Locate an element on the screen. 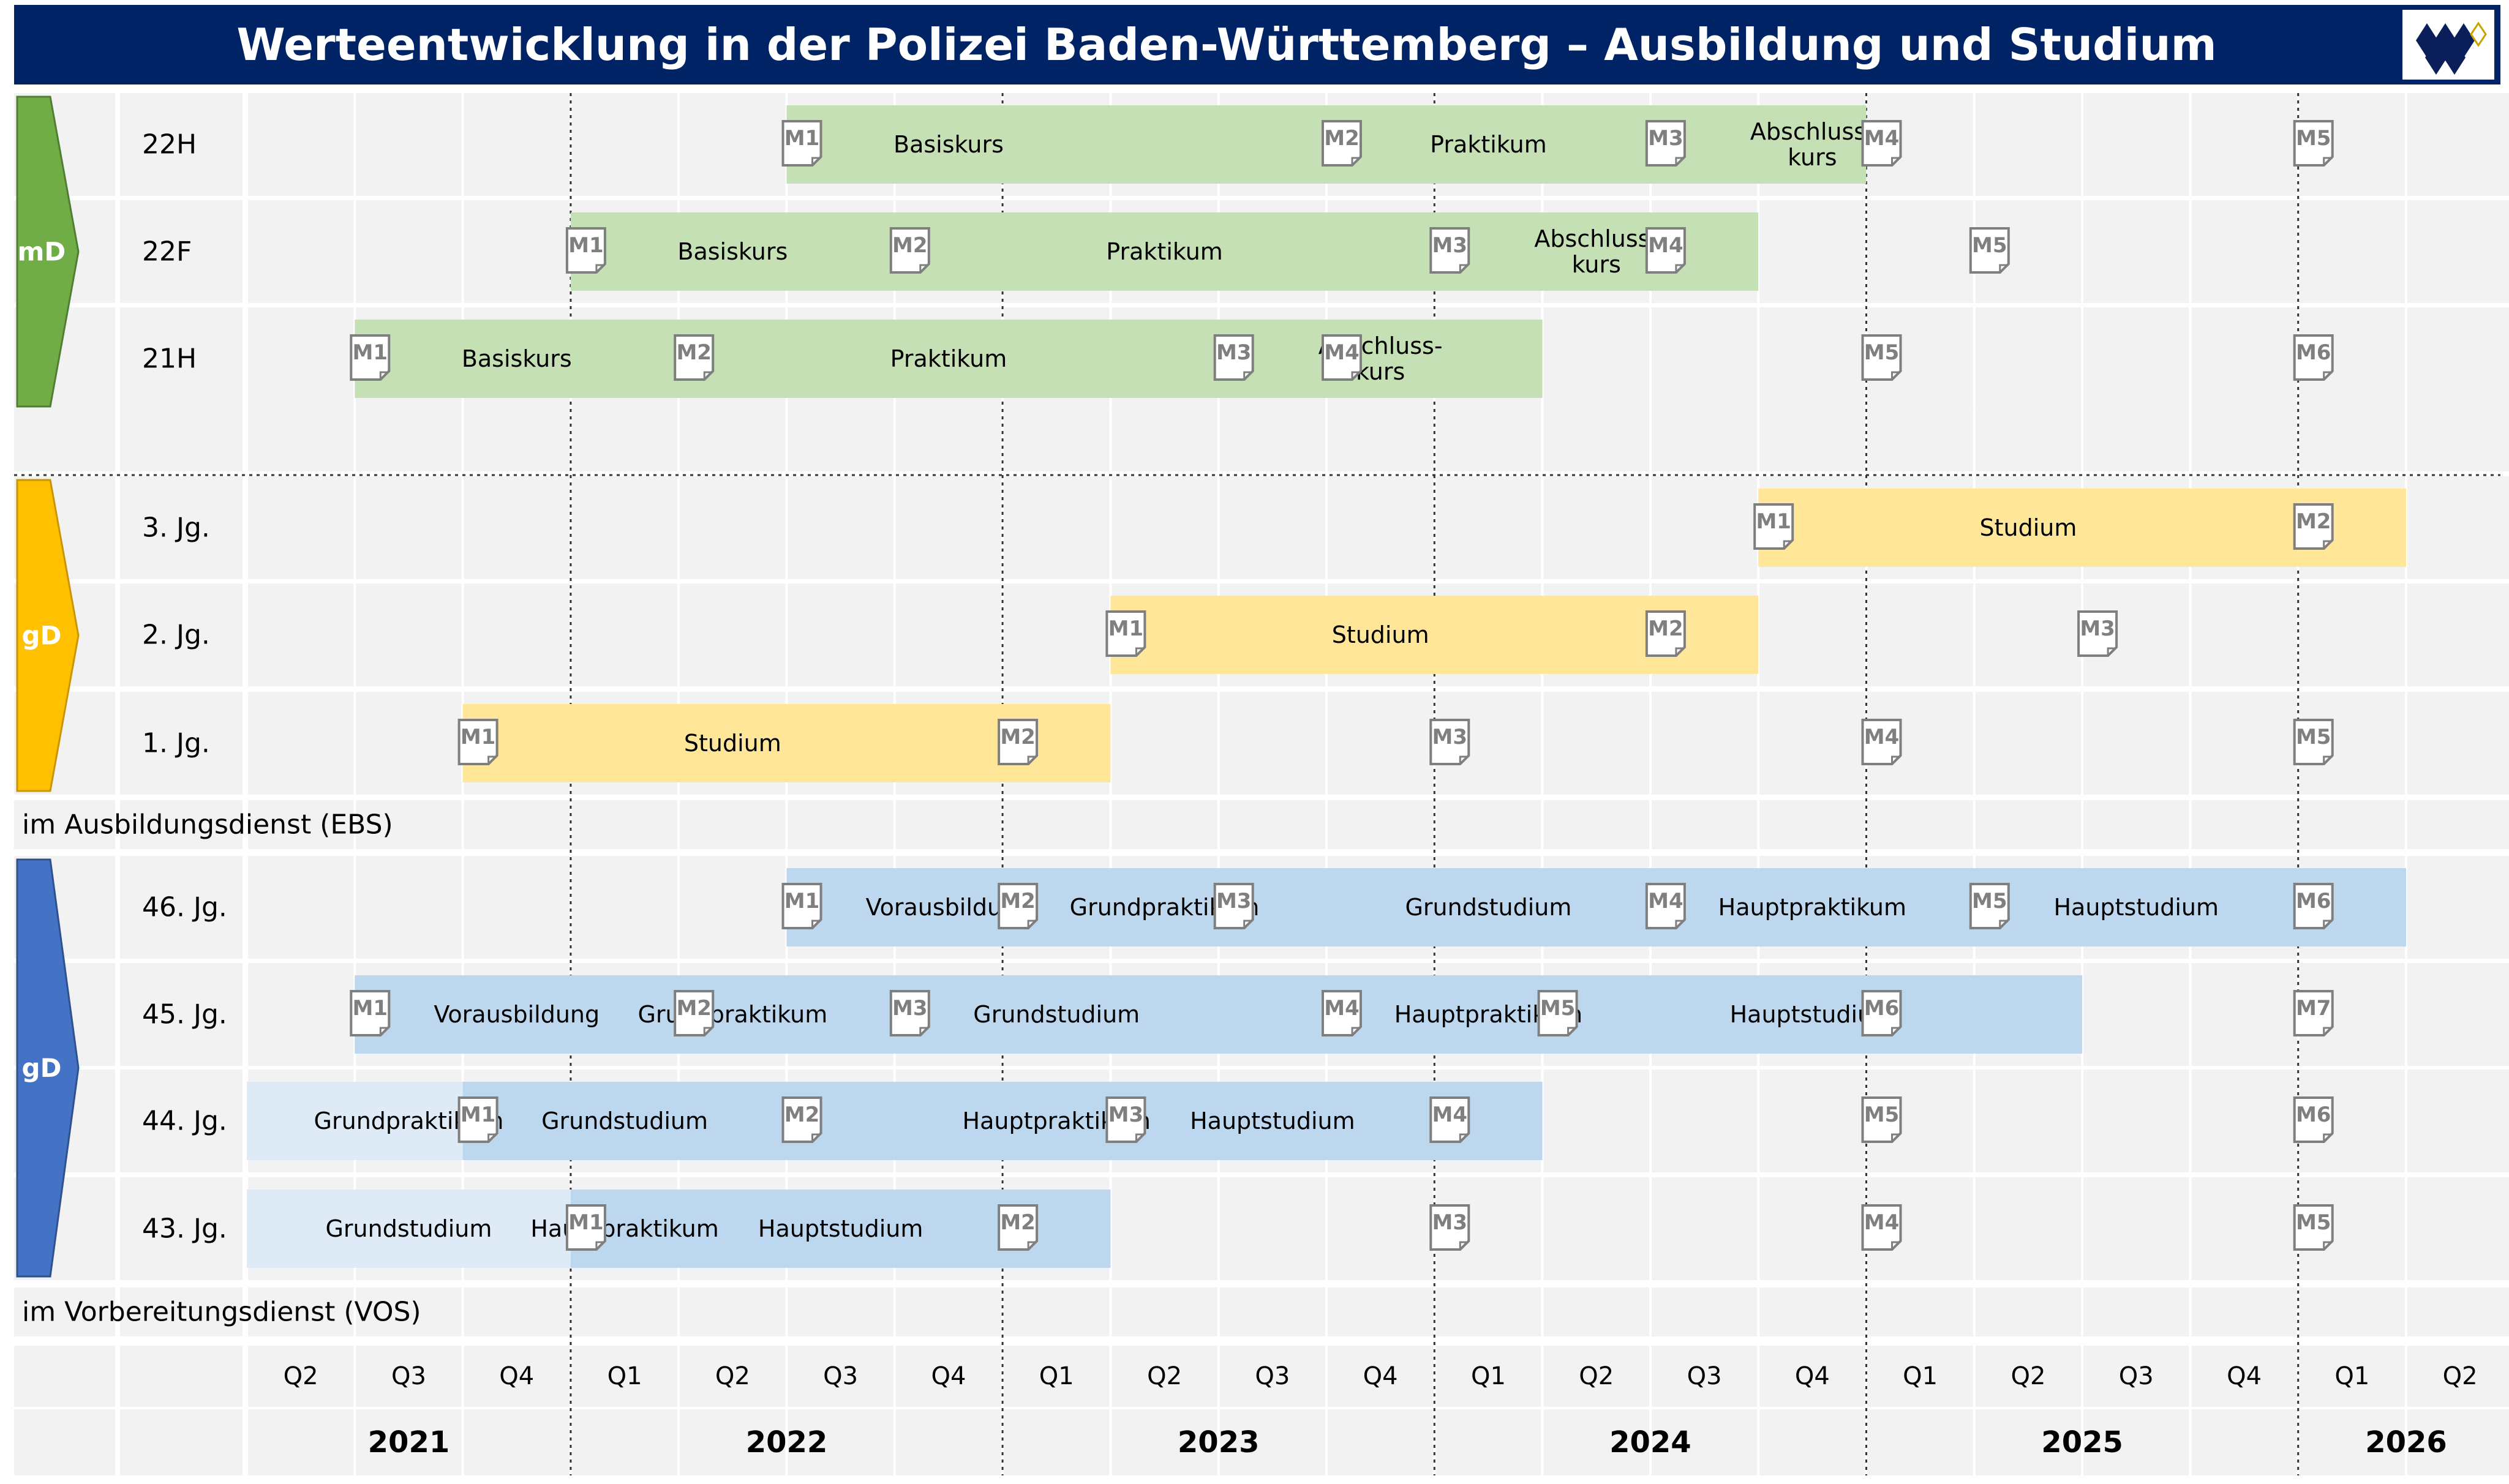 Image resolution: width=2509 pixels, height=1484 pixels. quarter-tick-label: Q1 is located at coordinates (2351, 1376).